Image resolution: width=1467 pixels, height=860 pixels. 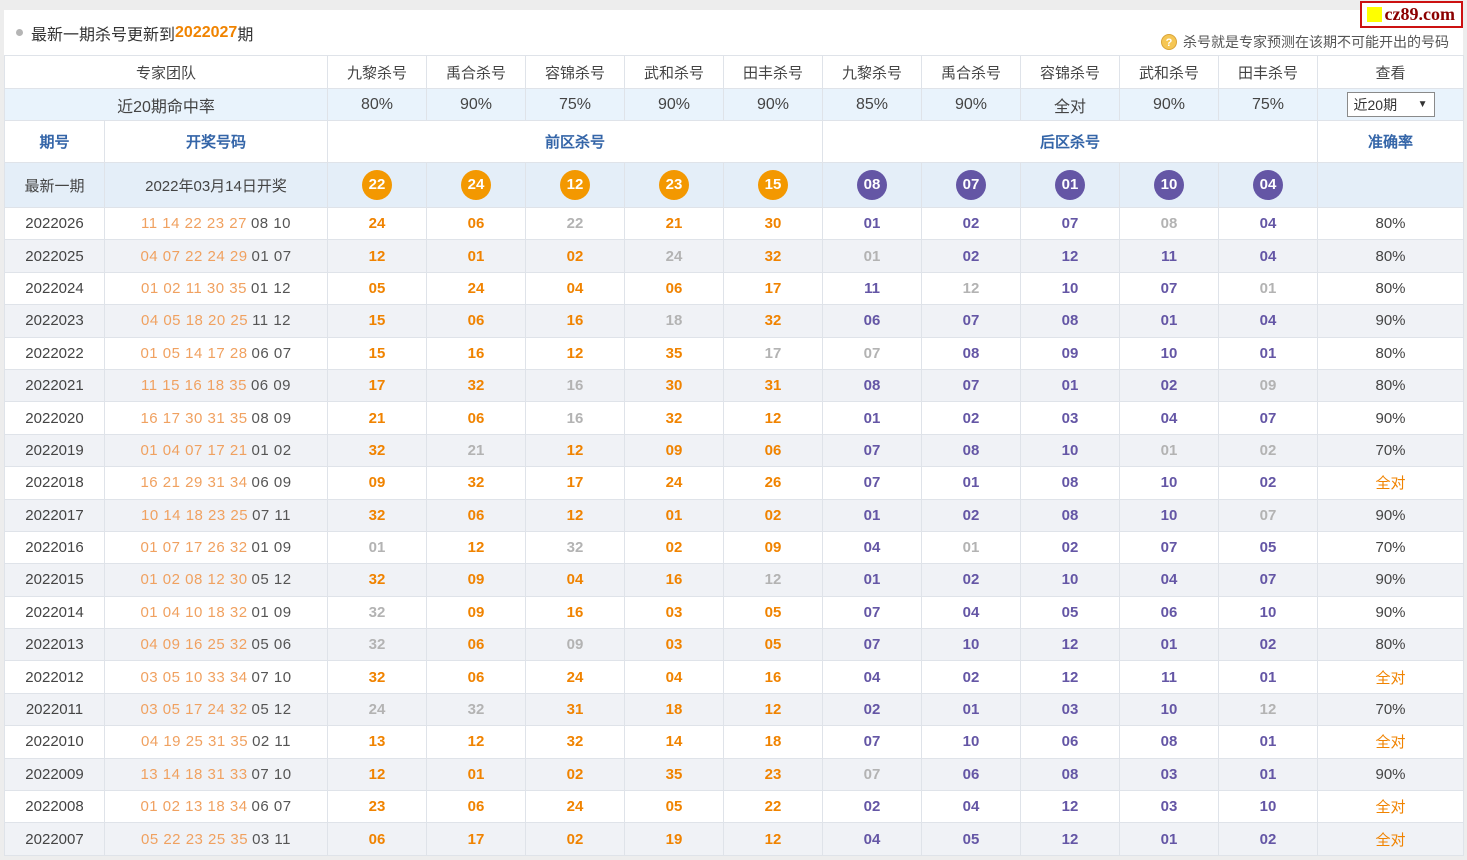 What do you see at coordinates (194, 774) in the screenshot?
I see `winning-front-numbers: 13 14 18 31 33` at bounding box center [194, 774].